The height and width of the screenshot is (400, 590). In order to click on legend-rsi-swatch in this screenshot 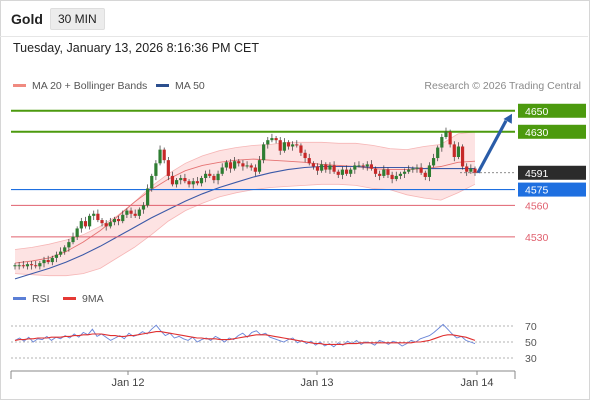, I will do `click(19, 298)`.